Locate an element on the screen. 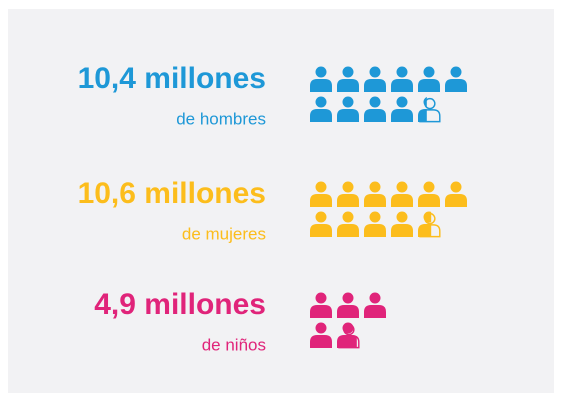  value-label: 4,9 millones is located at coordinates (180, 304).